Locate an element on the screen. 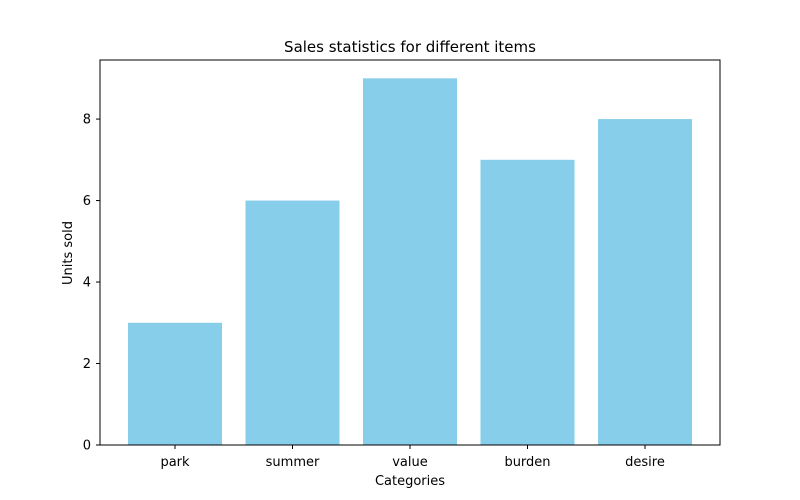 This screenshot has height=500, width=800. bar-park is located at coordinates (175, 383).